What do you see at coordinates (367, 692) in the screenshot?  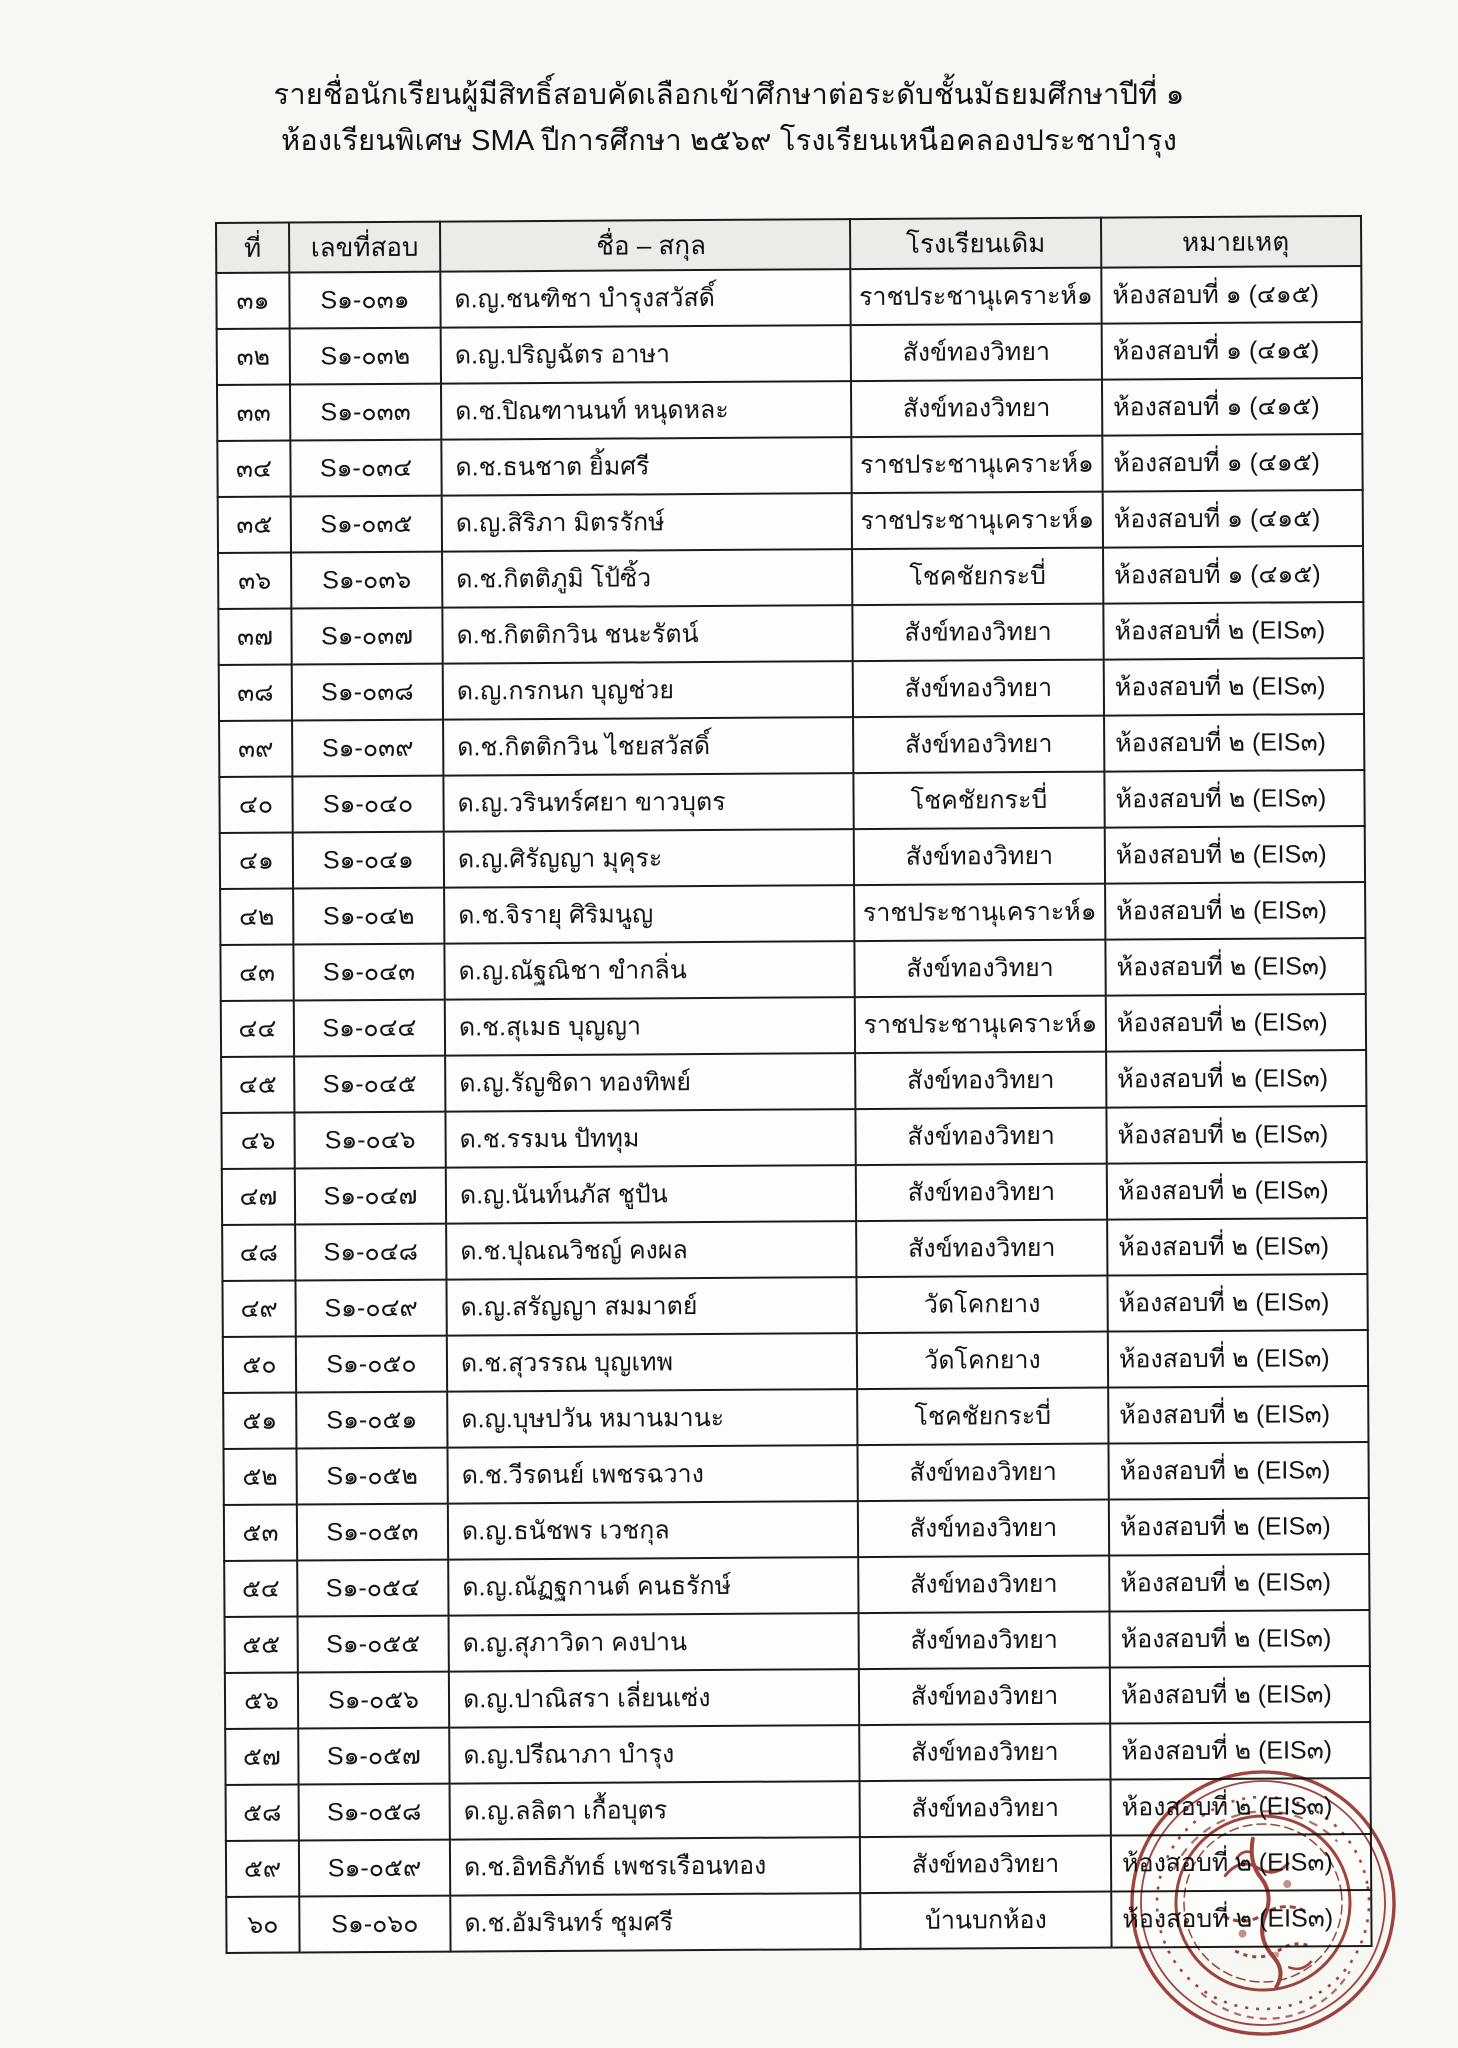 I see `exam-number-cell: S๑-๐๓๘` at bounding box center [367, 692].